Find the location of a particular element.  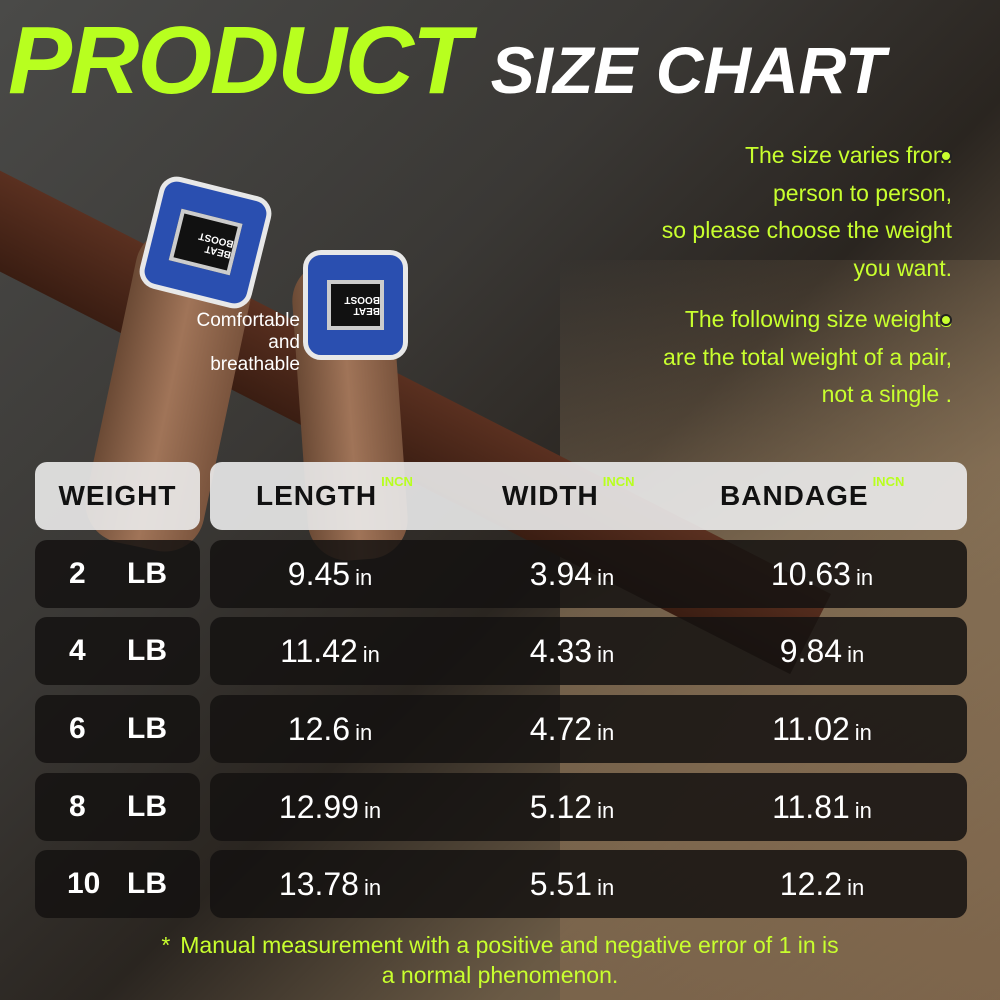

note-line: The following size weights is located at coordinates (818, 319).